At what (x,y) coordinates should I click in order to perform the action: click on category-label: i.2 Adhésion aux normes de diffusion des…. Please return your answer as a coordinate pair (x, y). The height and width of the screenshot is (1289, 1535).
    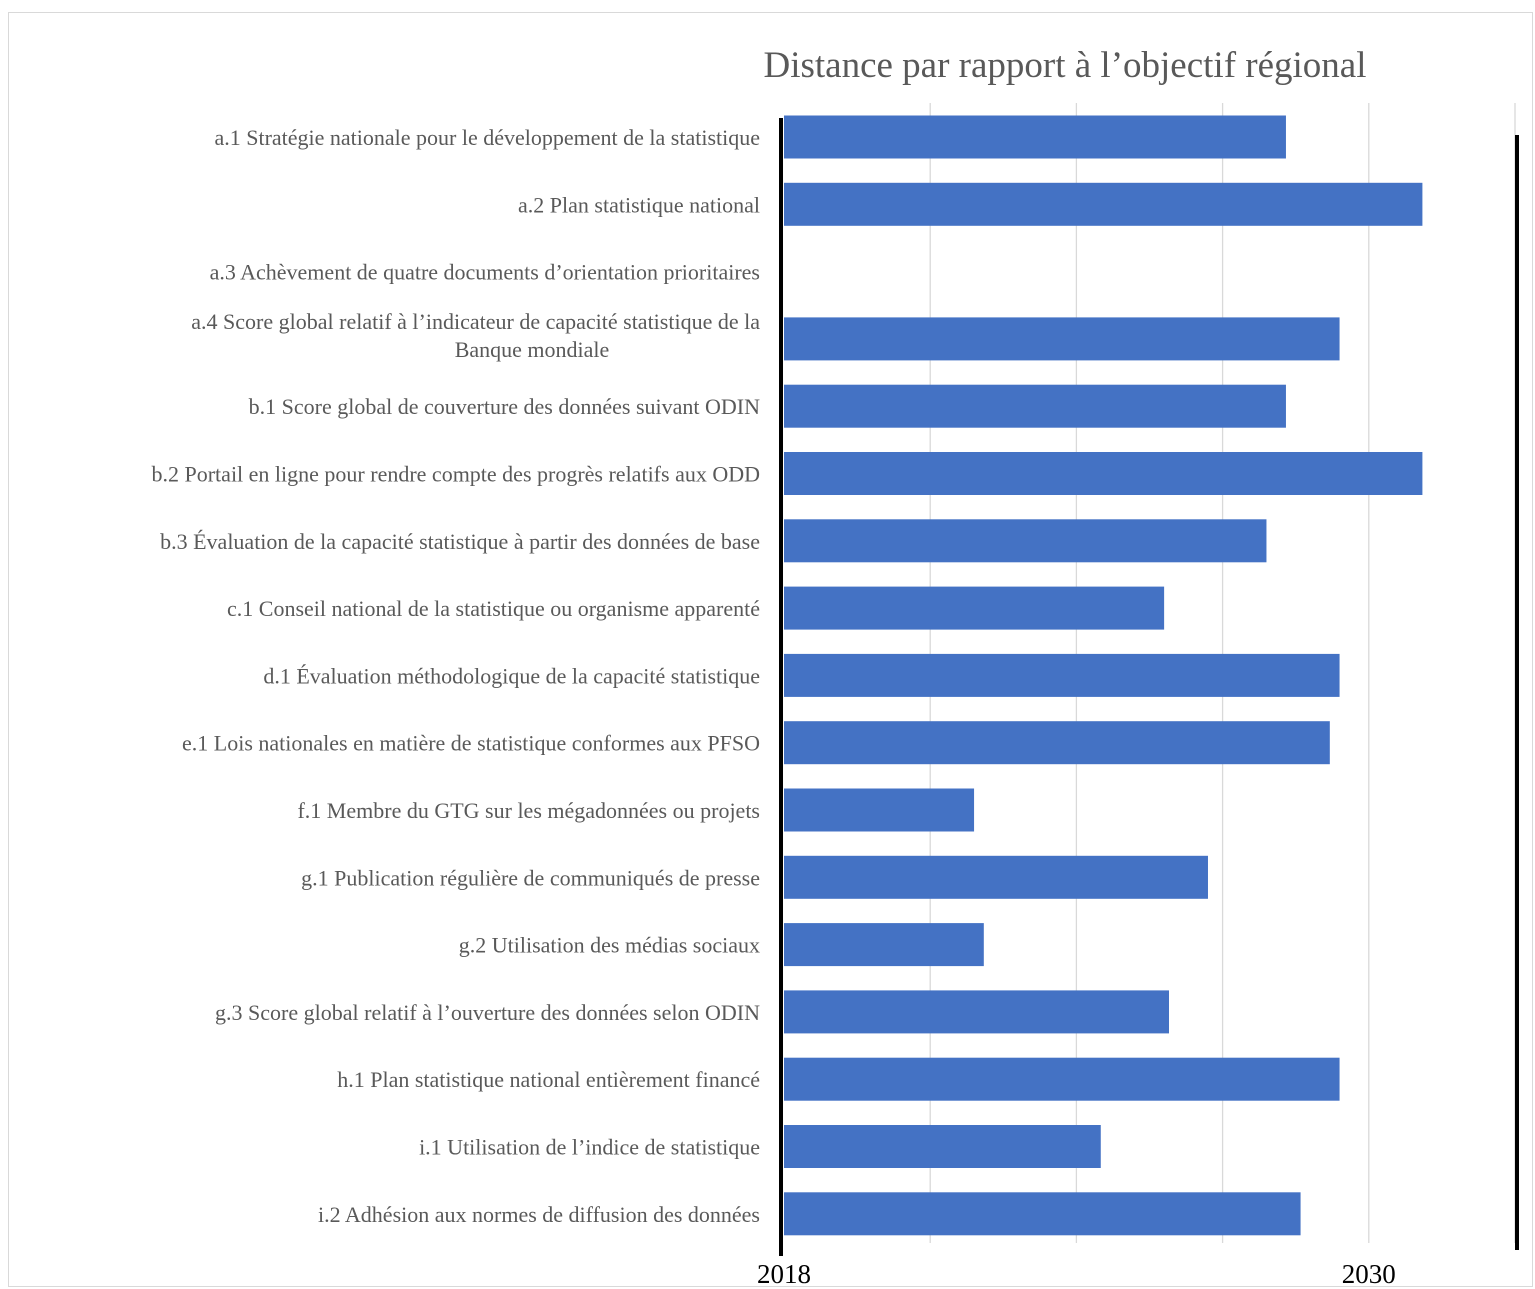
    Looking at the image, I should click on (539, 1214).